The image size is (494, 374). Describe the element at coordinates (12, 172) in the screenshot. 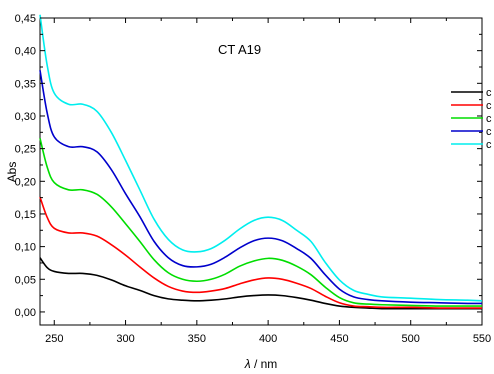

I see `y-axis-title: Abs` at that location.